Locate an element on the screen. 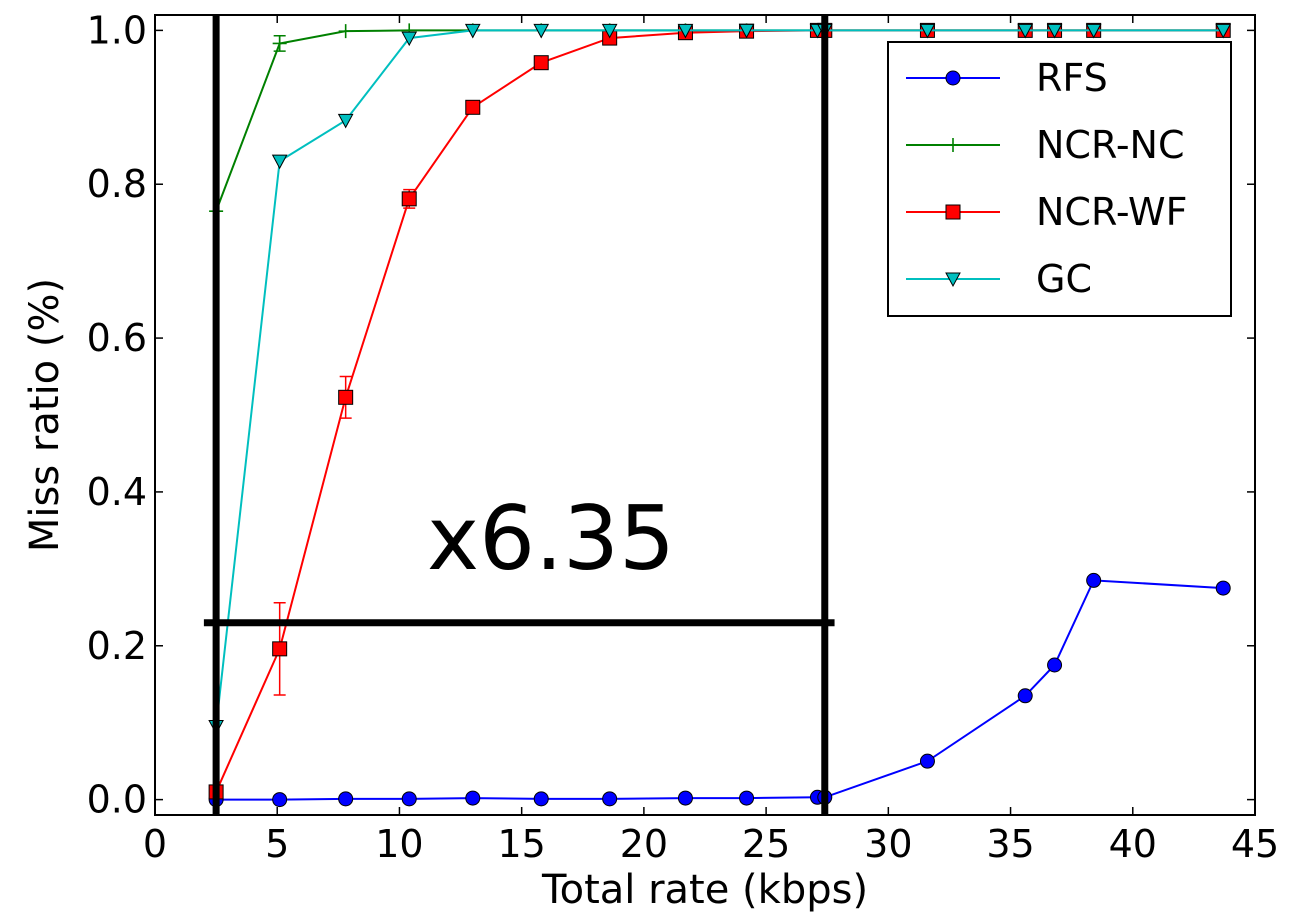 Image resolution: width=1305 pixels, height=915 pixels. x-tick-label: 25 is located at coordinates (766, 844).